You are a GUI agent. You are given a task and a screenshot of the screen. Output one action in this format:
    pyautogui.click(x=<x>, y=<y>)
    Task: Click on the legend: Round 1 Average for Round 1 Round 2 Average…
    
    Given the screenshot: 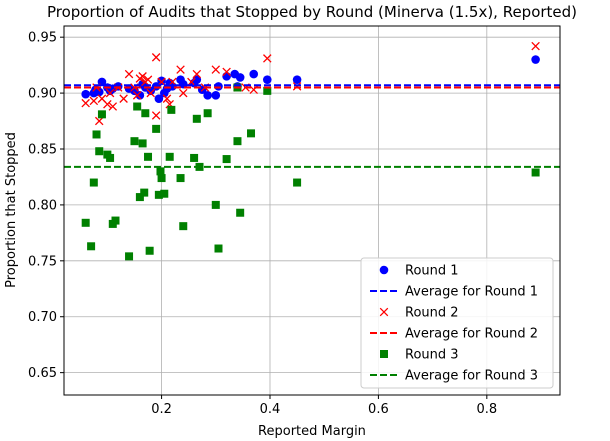 What is the action you would take?
    pyautogui.click(x=457, y=323)
    